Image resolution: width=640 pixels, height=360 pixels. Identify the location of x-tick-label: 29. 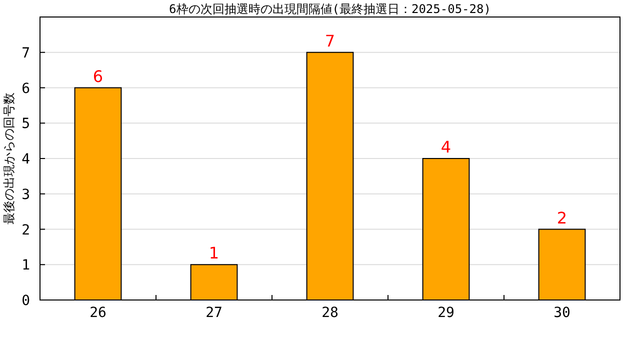
(446, 313).